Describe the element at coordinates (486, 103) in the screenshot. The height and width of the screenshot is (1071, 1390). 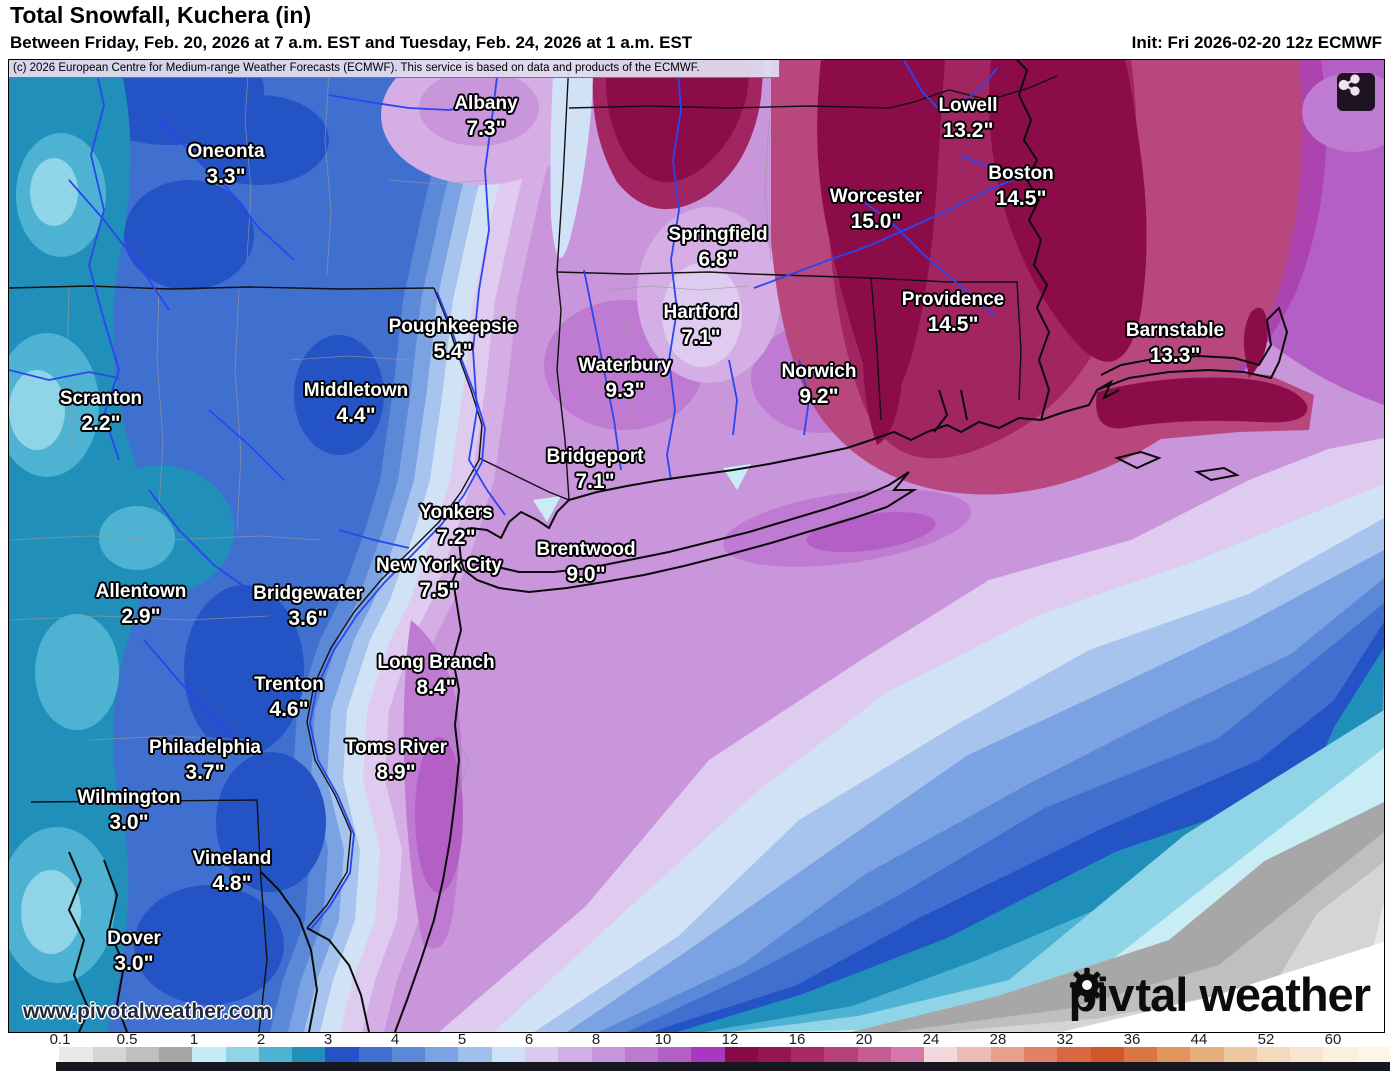
I see `city-name: Albany` at that location.